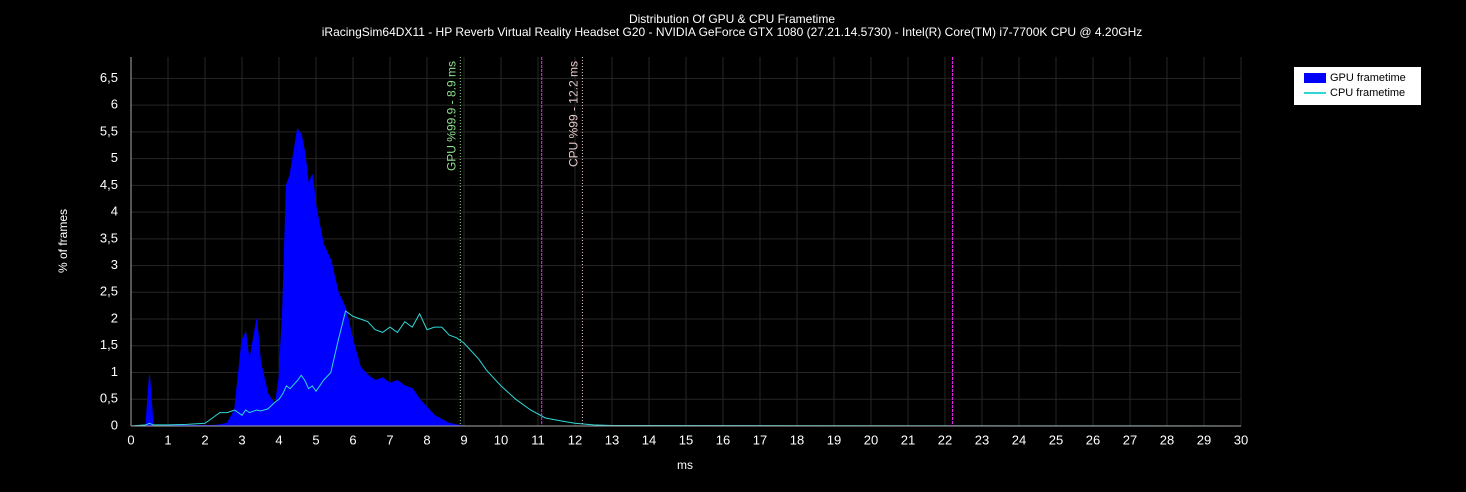  Describe the element at coordinates (114, 424) in the screenshot. I see `y-tick-label: 0` at that location.